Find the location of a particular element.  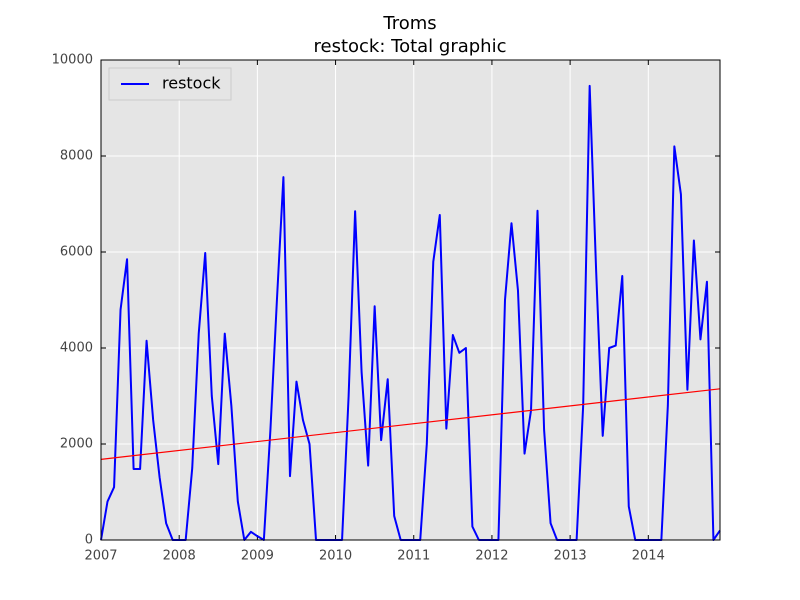

y-tick-label: 2000 is located at coordinates (76, 444).